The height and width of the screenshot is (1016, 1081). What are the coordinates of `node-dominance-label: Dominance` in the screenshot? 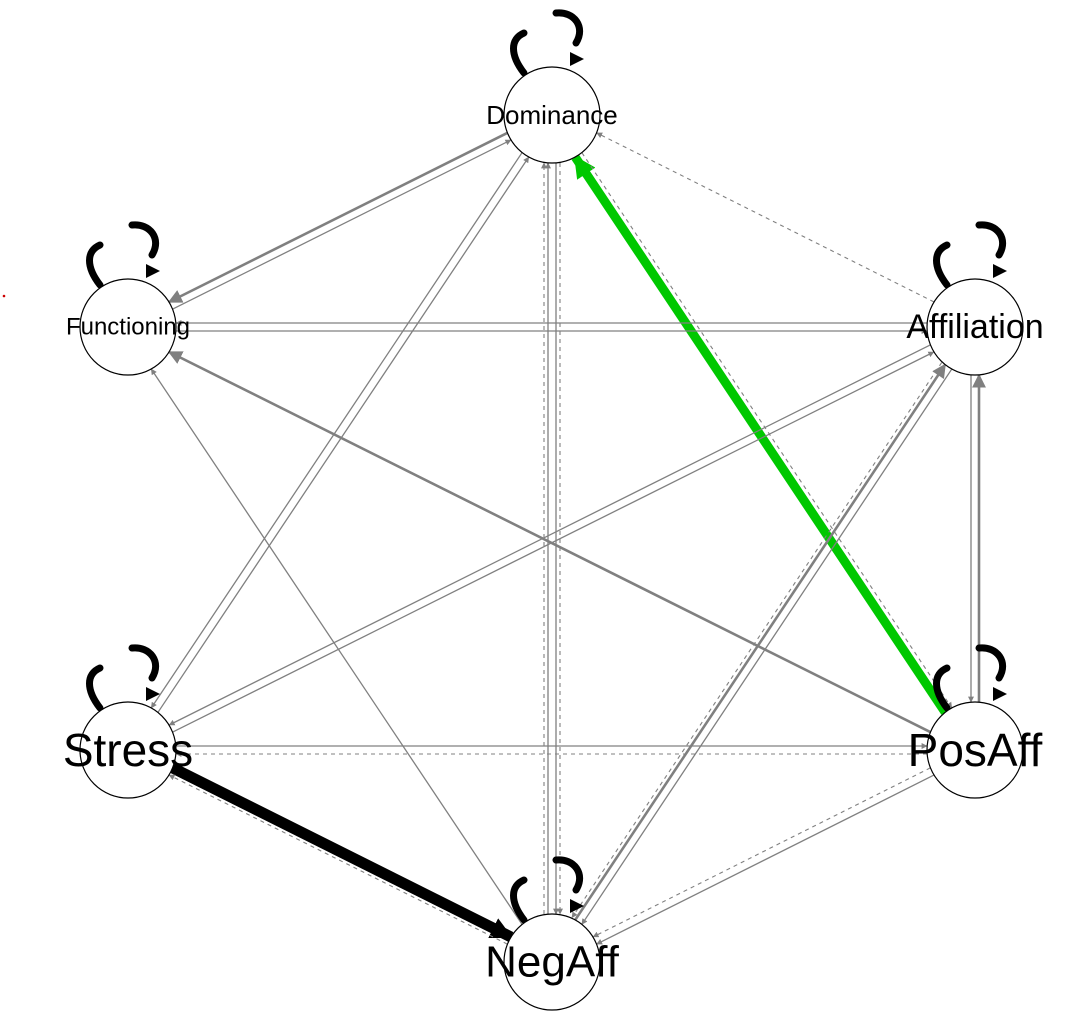 It's located at (552, 115).